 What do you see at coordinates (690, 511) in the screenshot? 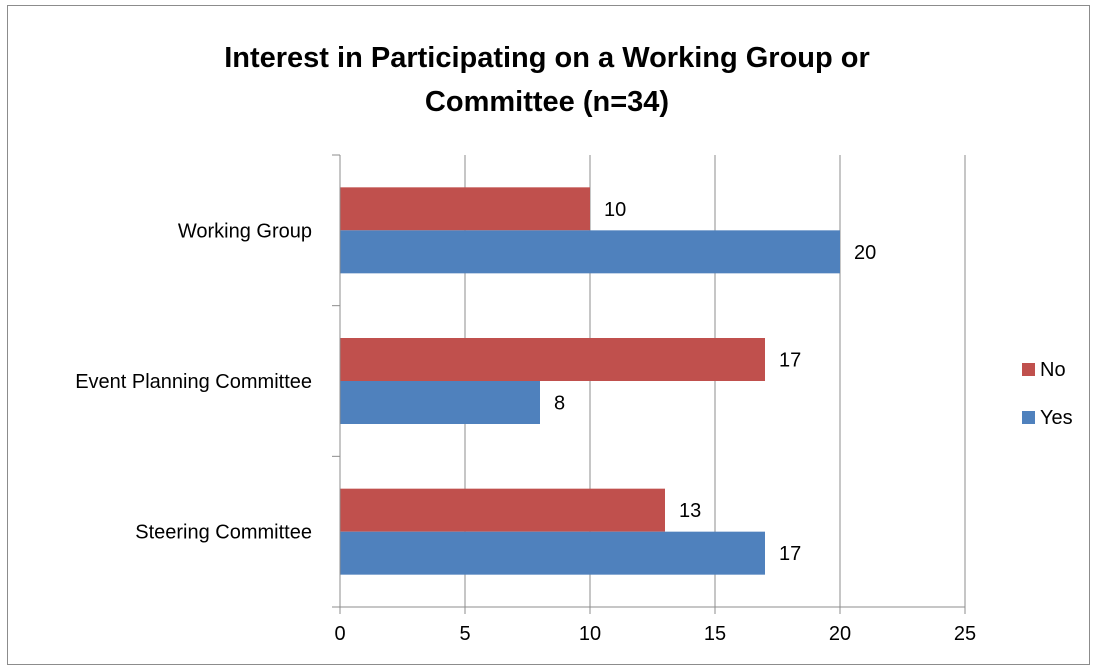
I see `data-label-no-2: 13` at bounding box center [690, 511].